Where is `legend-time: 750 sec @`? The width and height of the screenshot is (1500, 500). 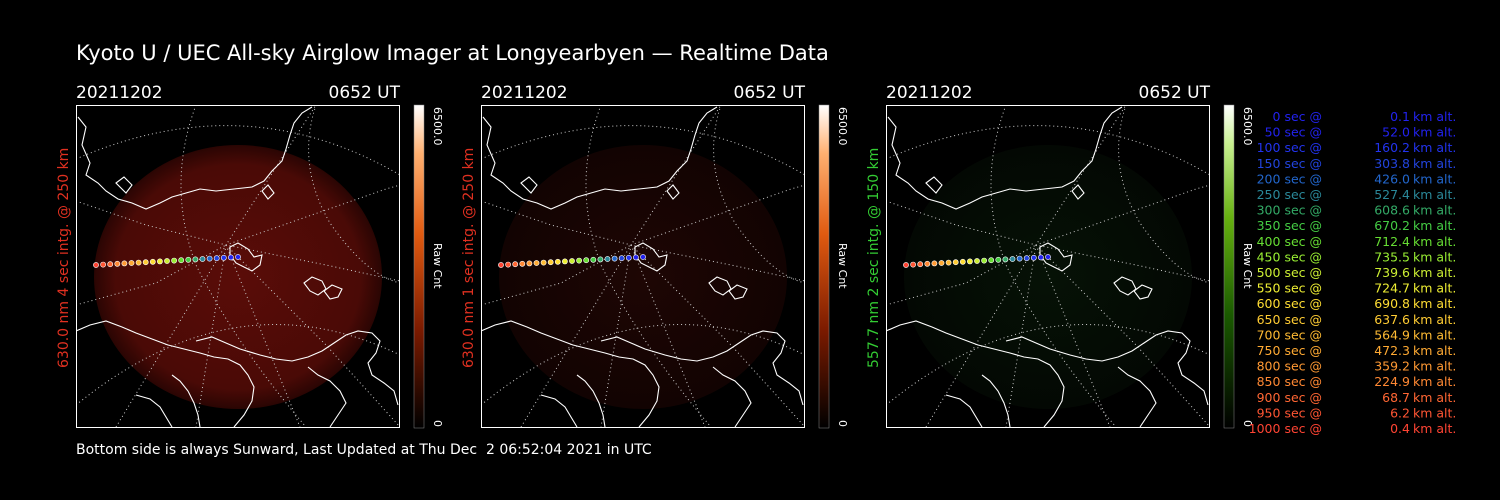 legend-time: 750 sec @ is located at coordinates (1289, 350).